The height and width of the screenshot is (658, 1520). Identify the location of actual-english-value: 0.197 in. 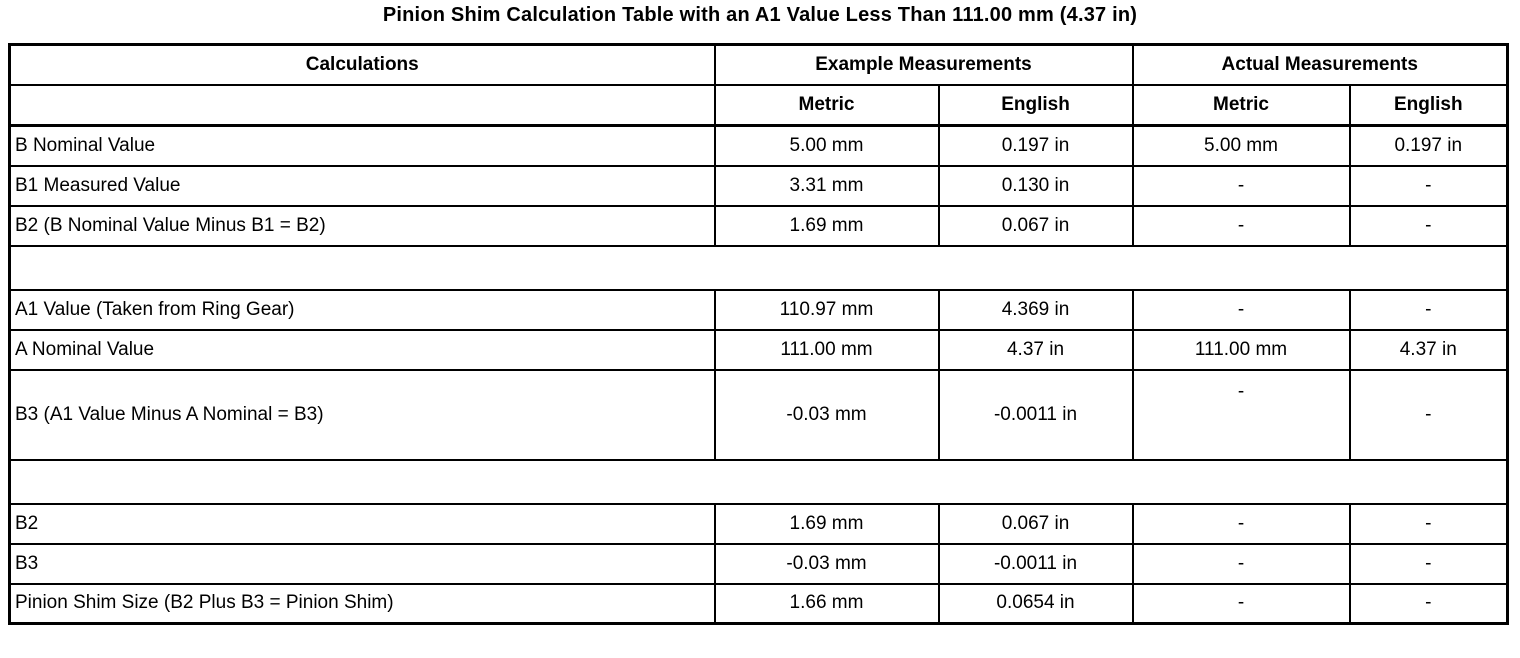
(1428, 145).